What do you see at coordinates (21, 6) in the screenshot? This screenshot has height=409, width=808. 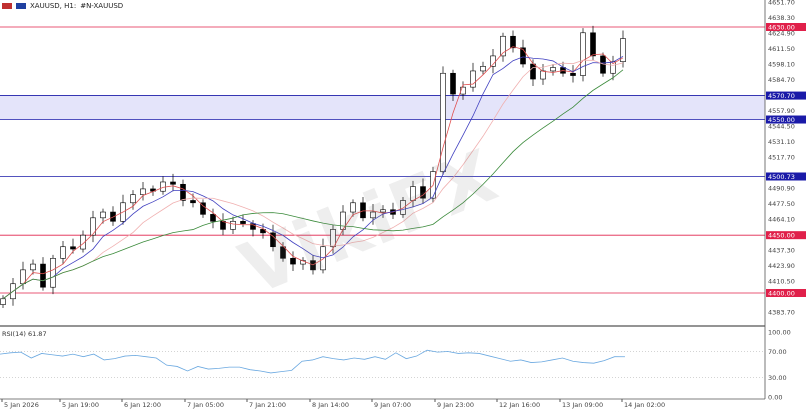 I see `flag-icon-usd` at bounding box center [21, 6].